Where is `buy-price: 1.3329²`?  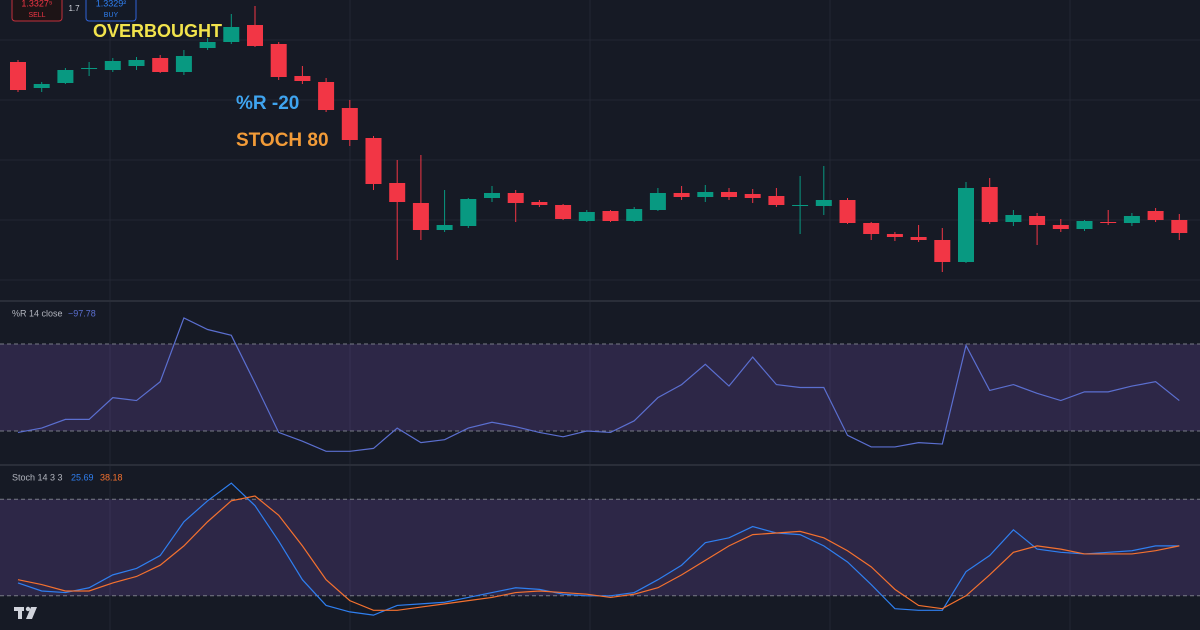 buy-price: 1.3329² is located at coordinates (111, 4).